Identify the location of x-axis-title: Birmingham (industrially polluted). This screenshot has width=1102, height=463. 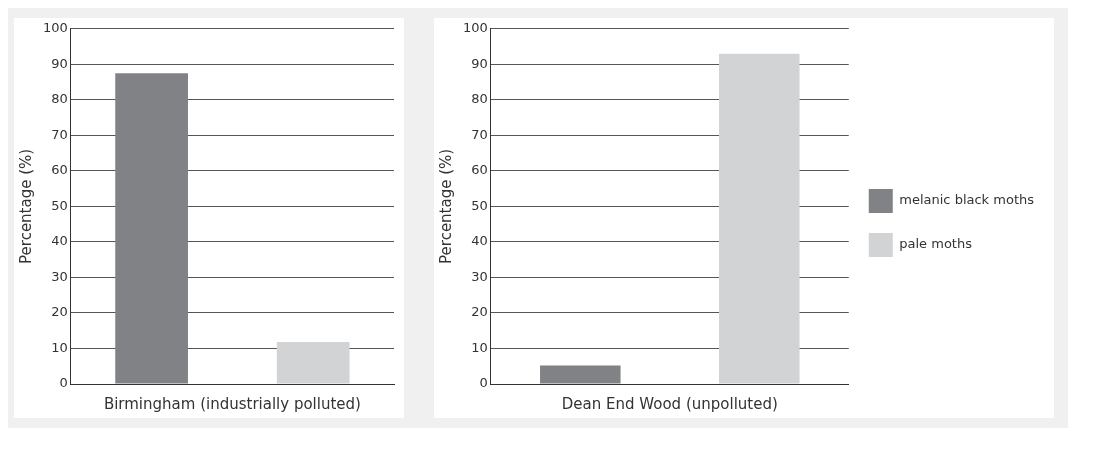
(232, 403).